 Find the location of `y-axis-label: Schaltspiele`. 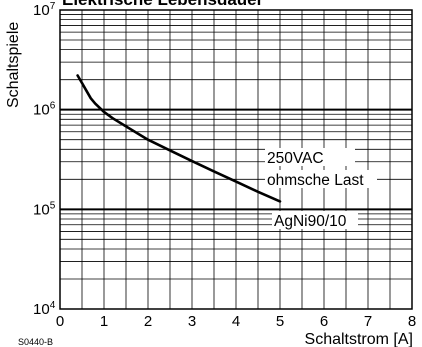

y-axis-label: Schaltspiele is located at coordinates (13, 65).